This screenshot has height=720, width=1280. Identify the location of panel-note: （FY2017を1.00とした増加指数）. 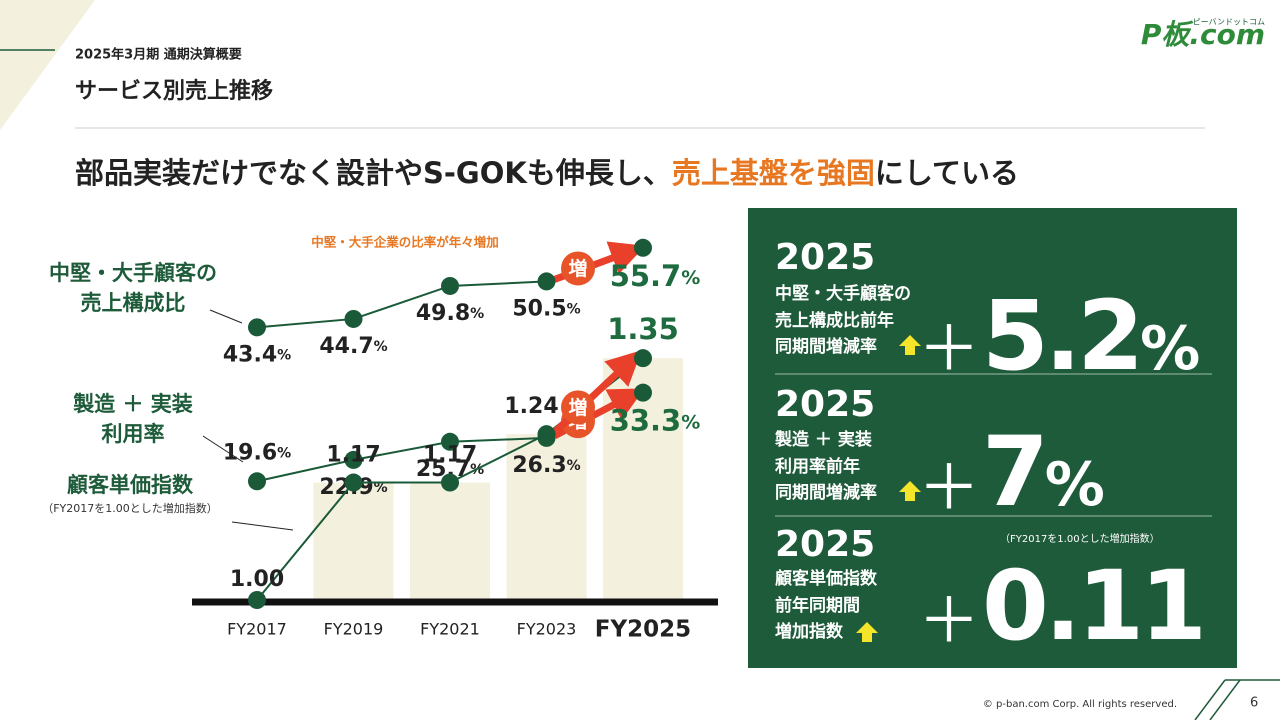
(1080, 539).